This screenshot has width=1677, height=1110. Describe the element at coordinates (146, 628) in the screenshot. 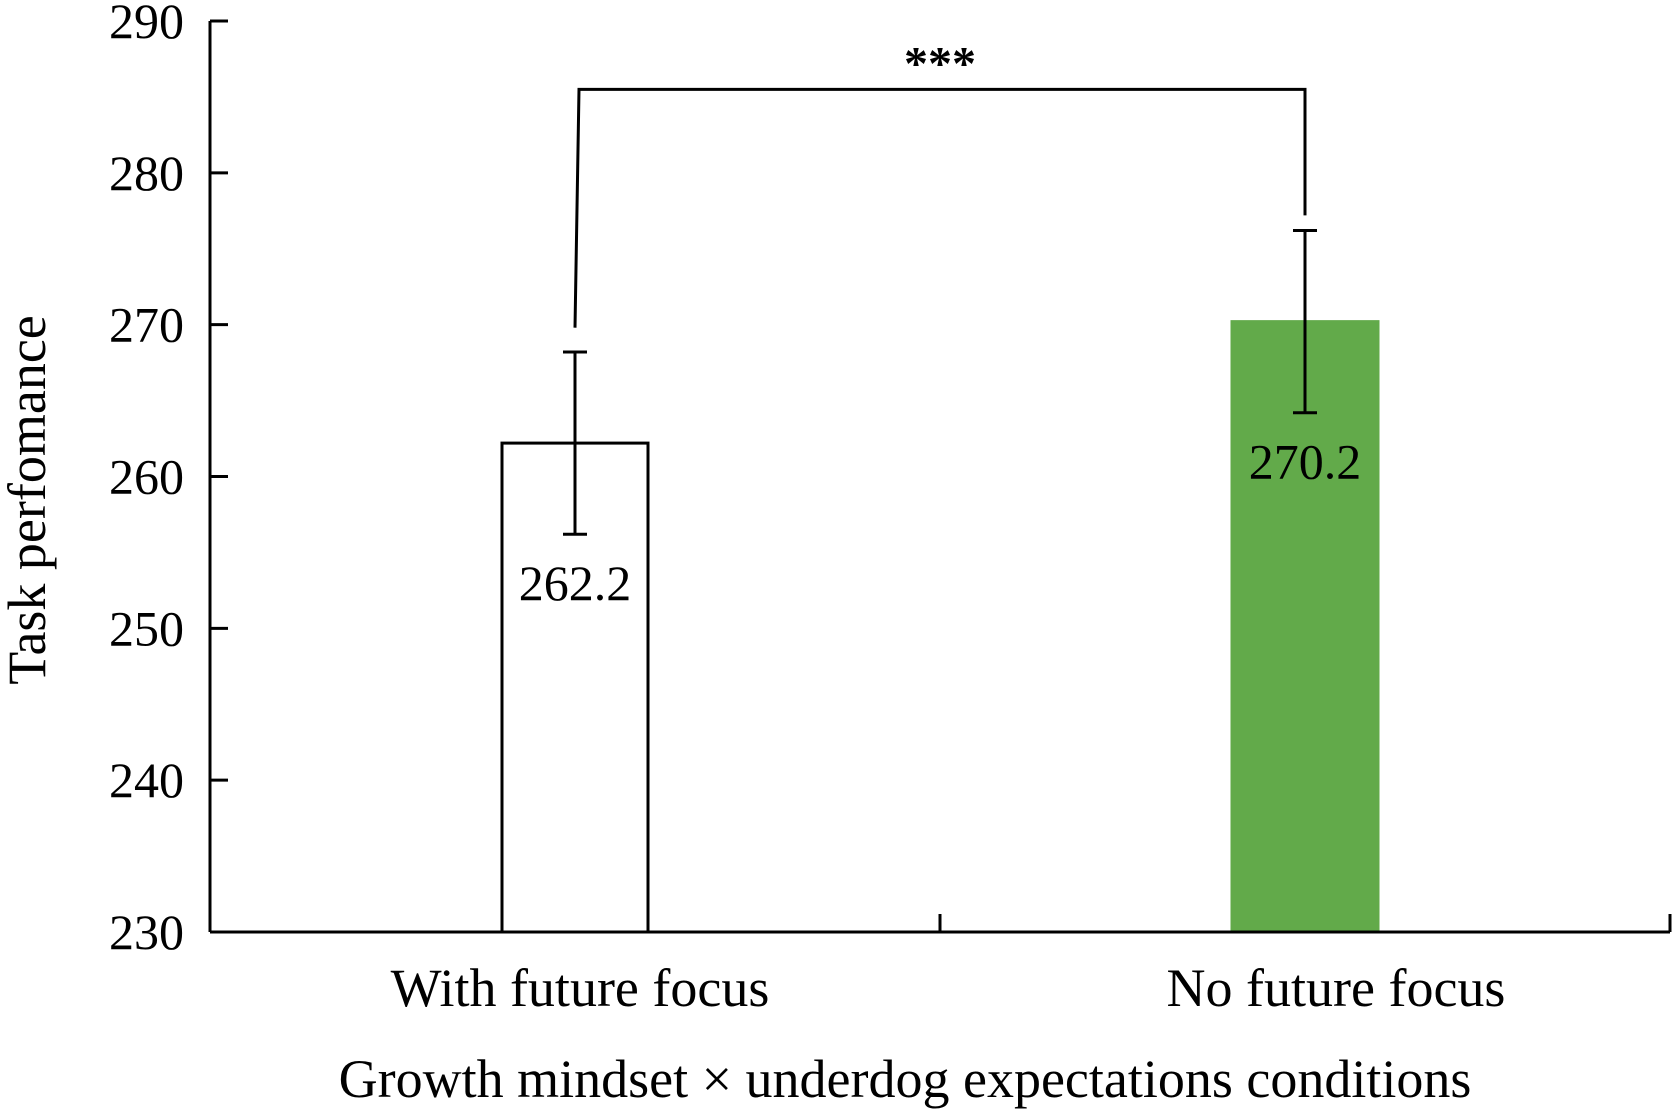

I see `y-tick-label: 250` at that location.